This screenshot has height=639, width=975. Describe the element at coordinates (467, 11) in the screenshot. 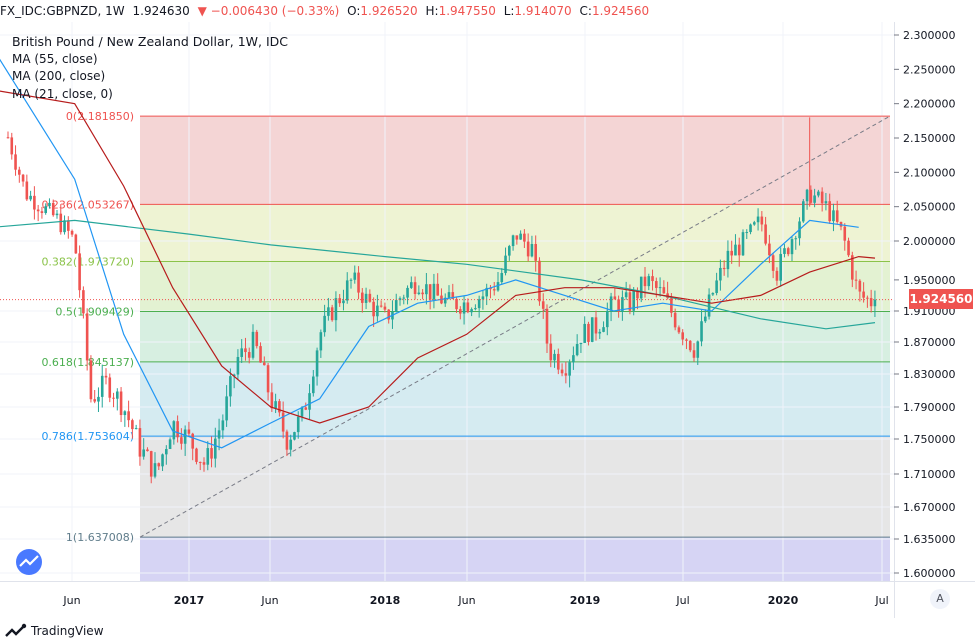

I see `high-value: 1.947550` at that location.